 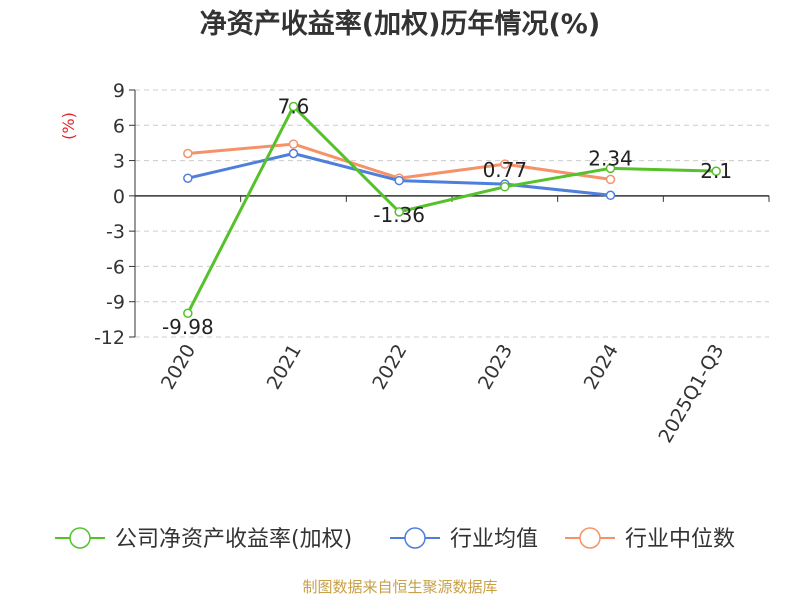 I want to click on y-tick-label: -6, so click(x=115, y=267).